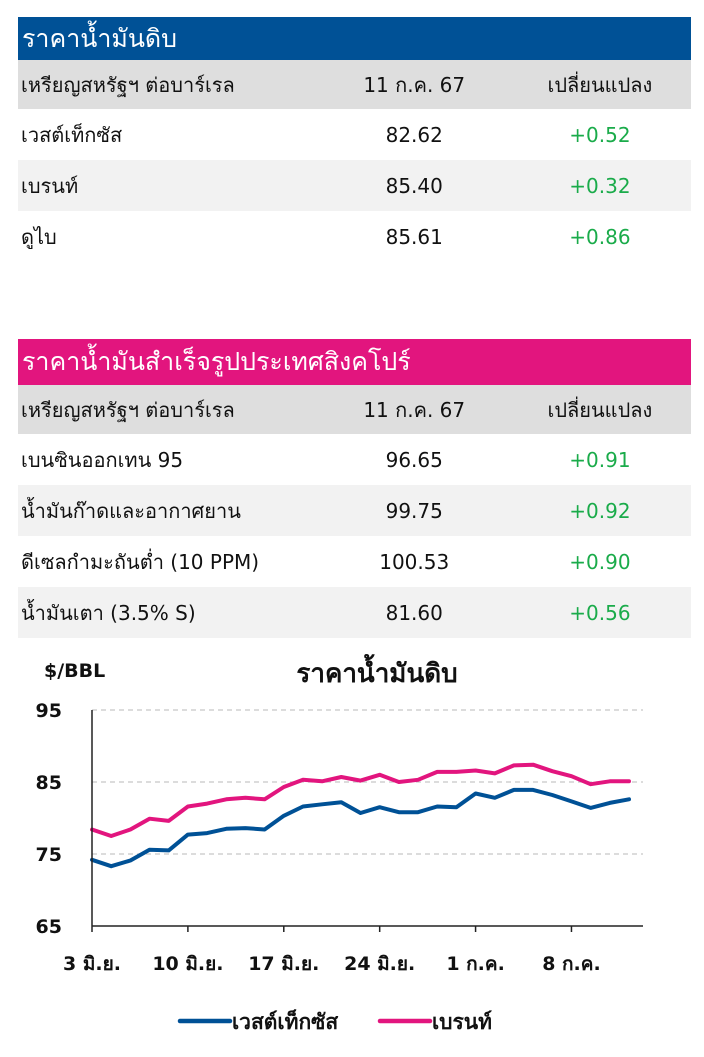 Image resolution: width=704 pixels, height=1057 pixels. Describe the element at coordinates (462, 1022) in the screenshot. I see `legend-label: เบรนท์` at that location.